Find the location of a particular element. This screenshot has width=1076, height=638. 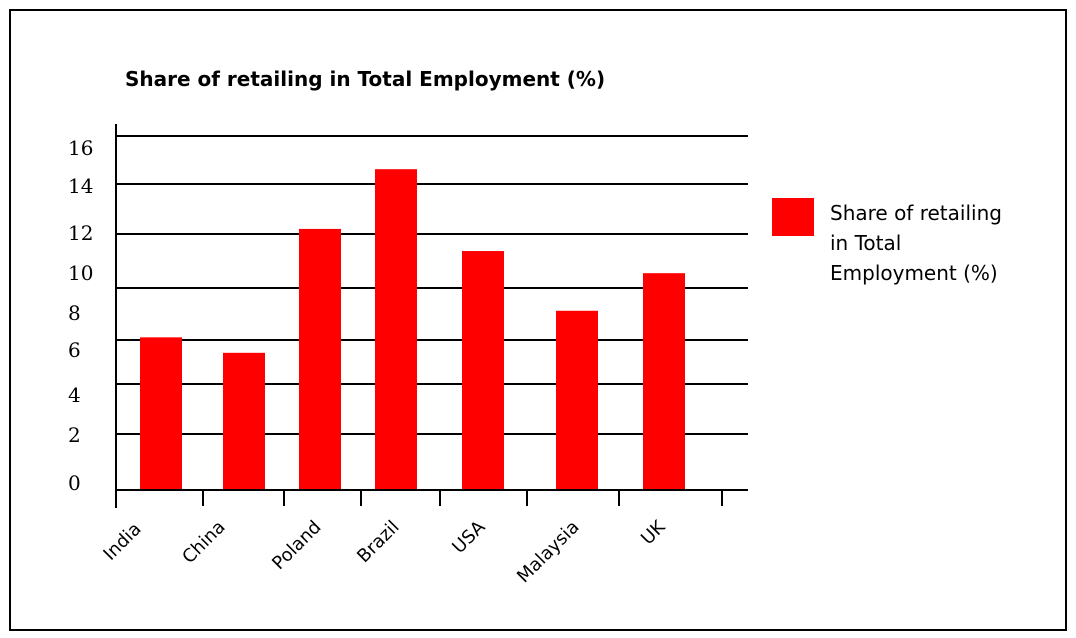

bar-poland is located at coordinates (320, 359).